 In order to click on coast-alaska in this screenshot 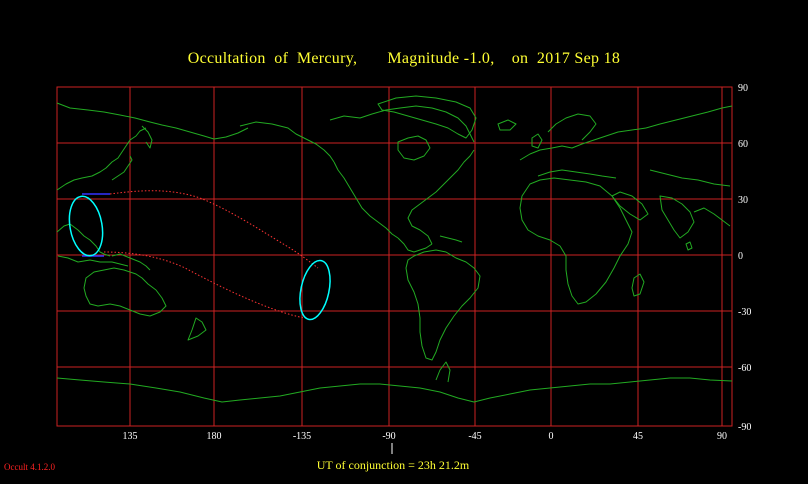, I will do `click(287, 142)`.